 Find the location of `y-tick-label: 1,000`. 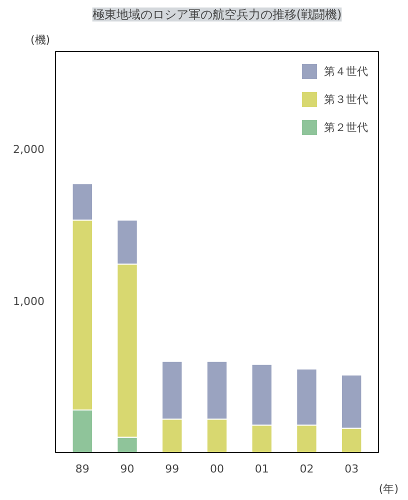

y-tick-label: 1,000 is located at coordinates (29, 301).